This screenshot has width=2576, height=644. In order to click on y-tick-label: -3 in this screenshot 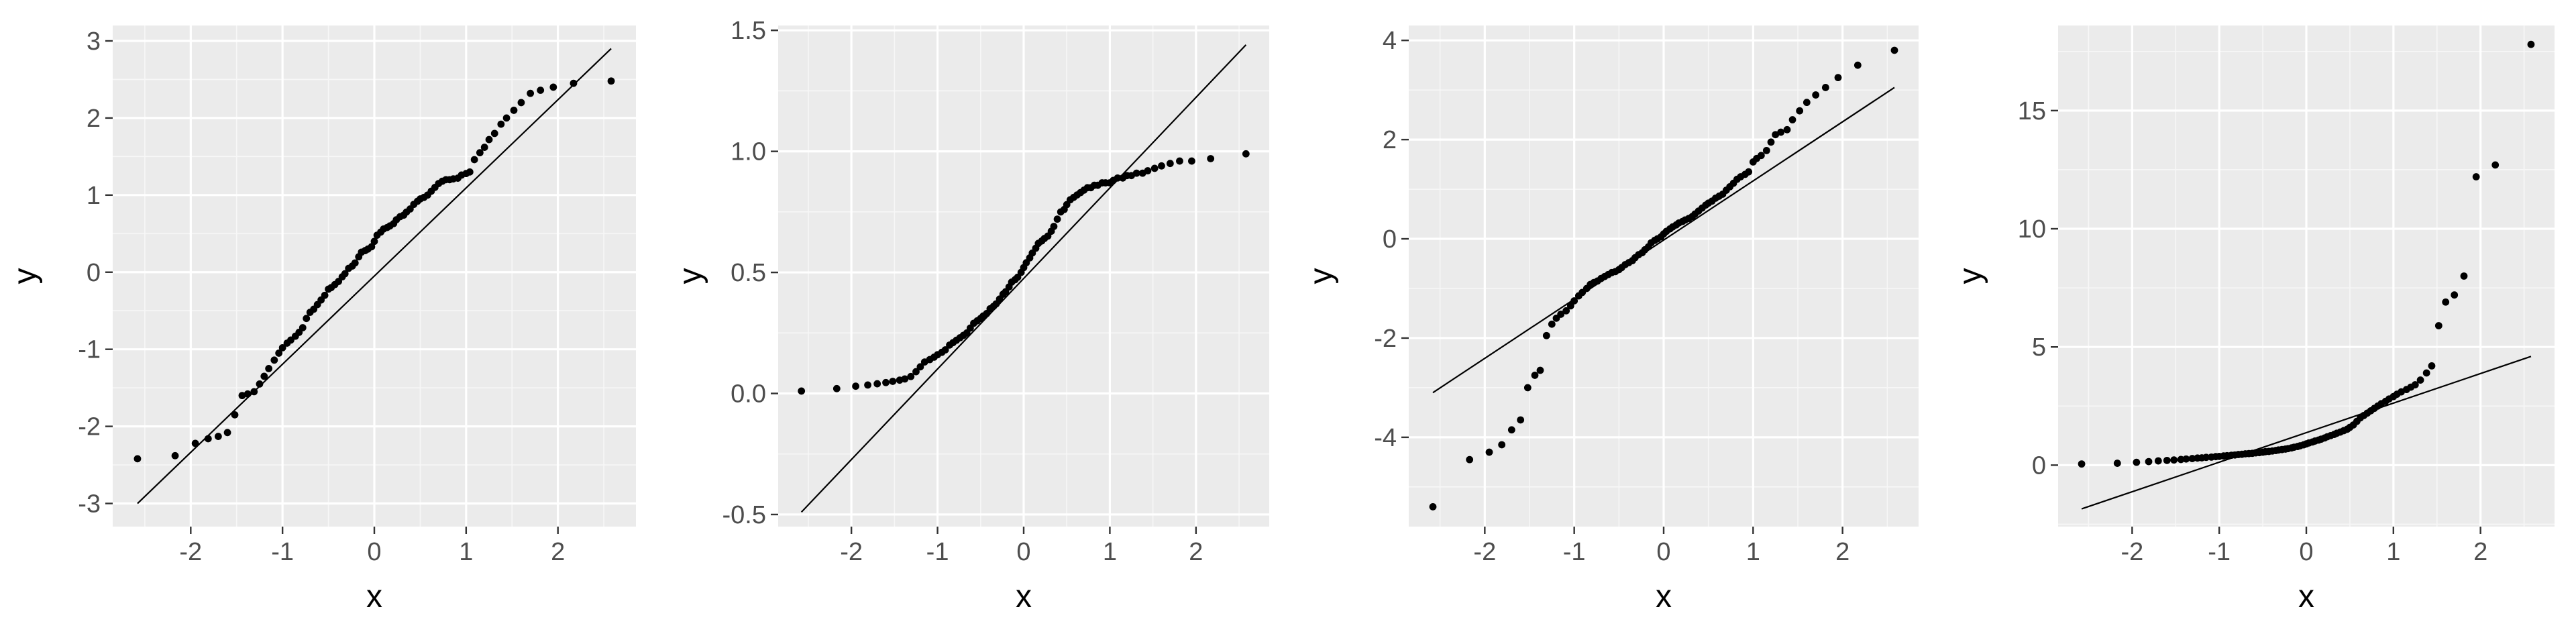, I will do `click(89, 504)`.